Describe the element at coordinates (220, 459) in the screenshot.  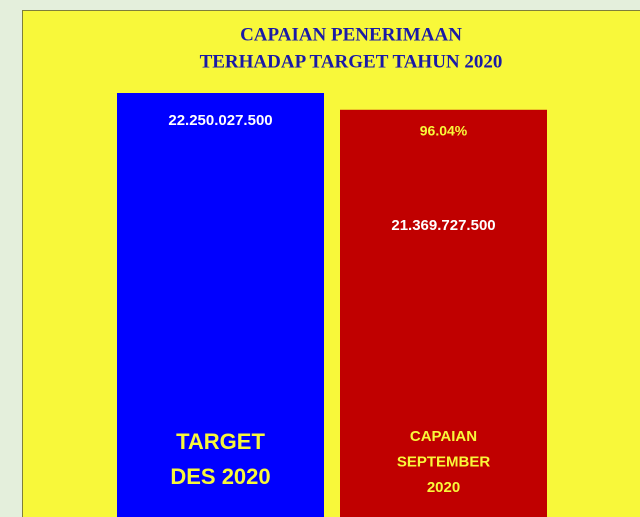
I see `category-label: TARGET DES 2020` at that location.